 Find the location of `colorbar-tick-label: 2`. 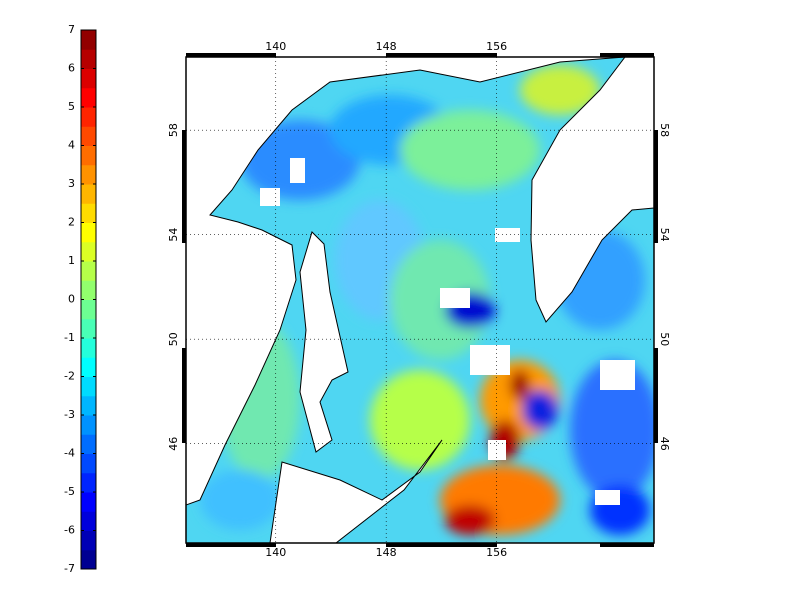

colorbar-tick-label: 2 is located at coordinates (71, 222).